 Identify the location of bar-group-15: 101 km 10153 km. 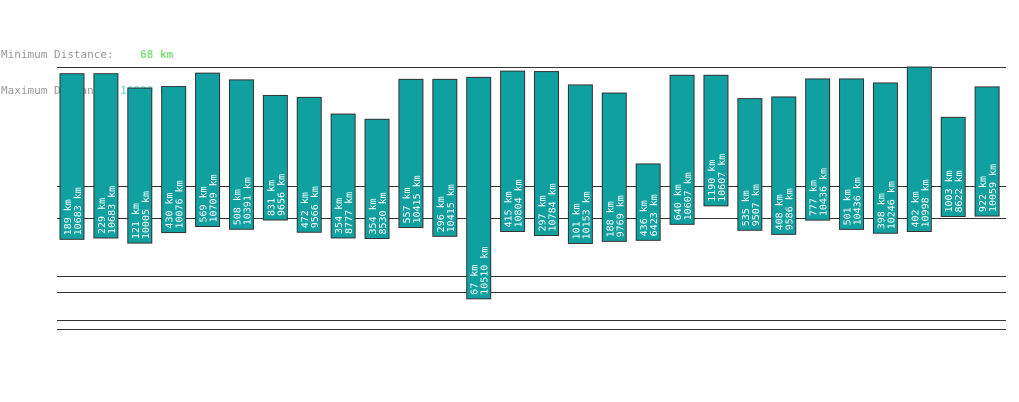
(580, 164).